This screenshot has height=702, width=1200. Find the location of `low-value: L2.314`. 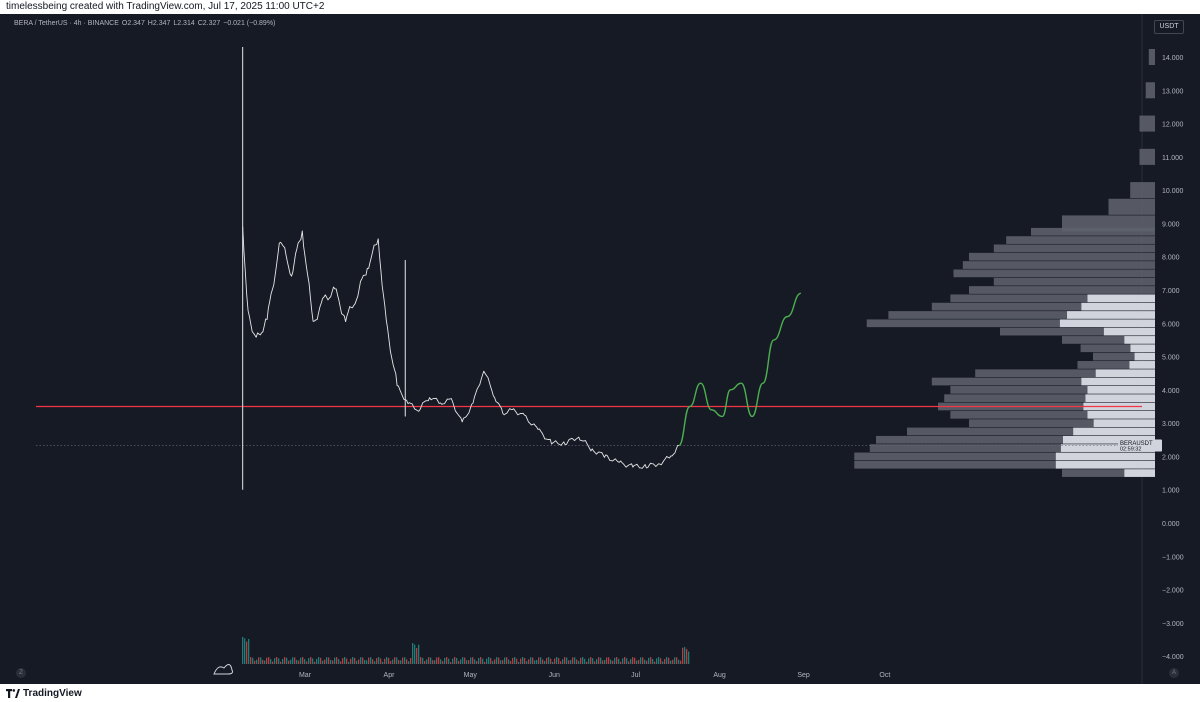

low-value: L2.314 is located at coordinates (184, 23).